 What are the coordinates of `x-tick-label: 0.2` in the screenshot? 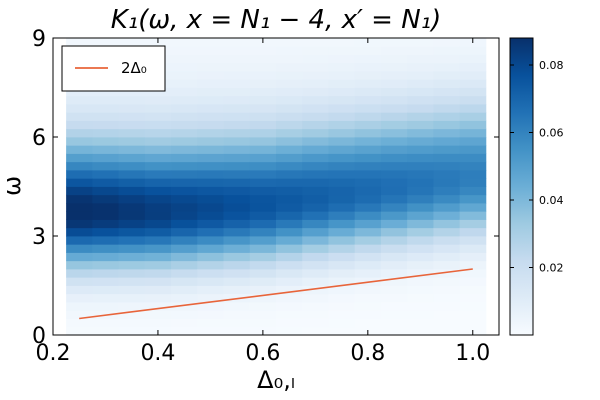 It's located at (53, 353).